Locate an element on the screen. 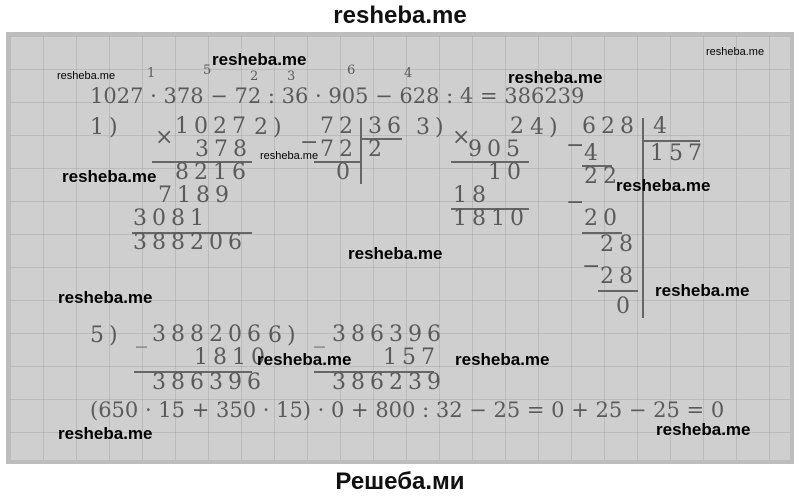 This screenshot has width=800, height=497. factor: 2 is located at coordinates (519, 126).